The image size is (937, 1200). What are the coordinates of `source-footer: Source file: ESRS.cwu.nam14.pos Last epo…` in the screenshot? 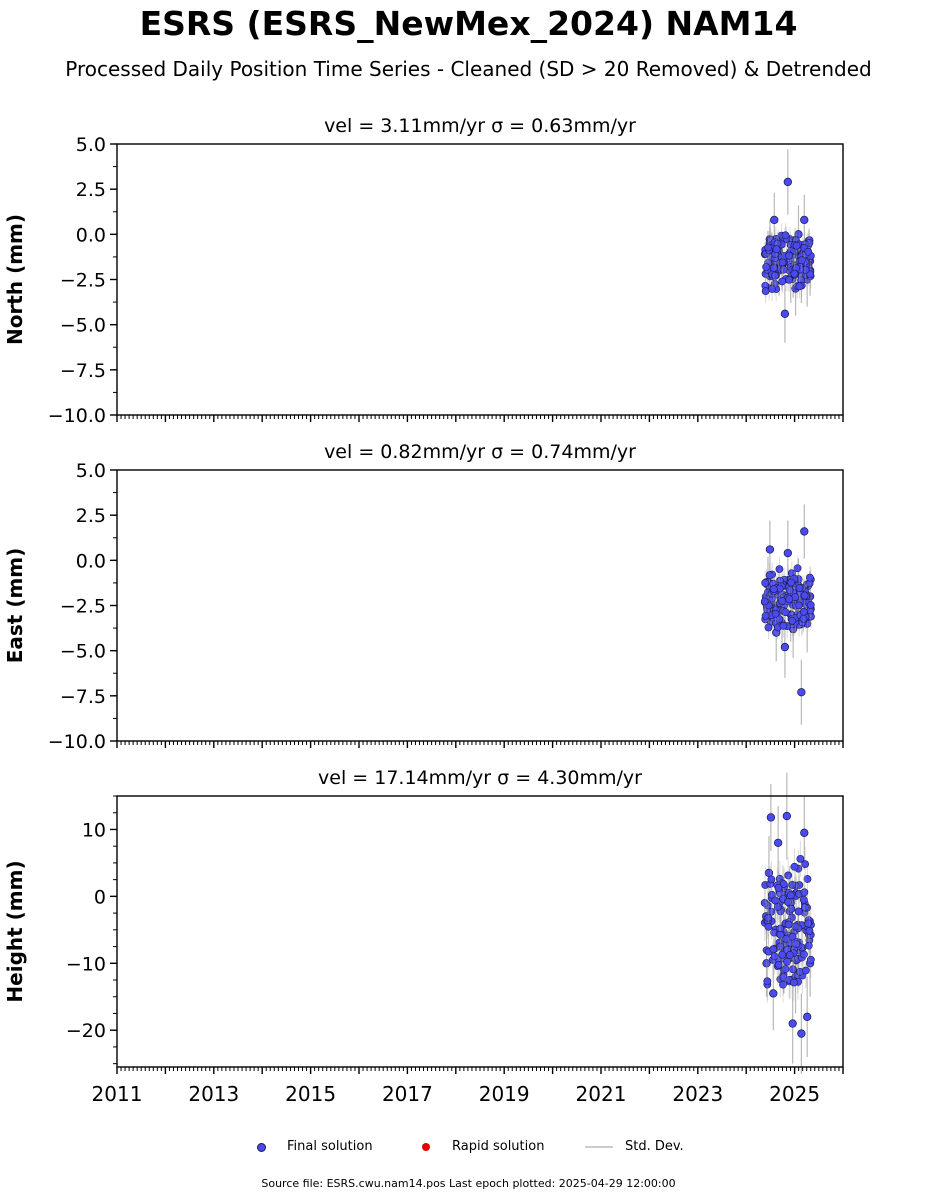 It's located at (468, 1183).